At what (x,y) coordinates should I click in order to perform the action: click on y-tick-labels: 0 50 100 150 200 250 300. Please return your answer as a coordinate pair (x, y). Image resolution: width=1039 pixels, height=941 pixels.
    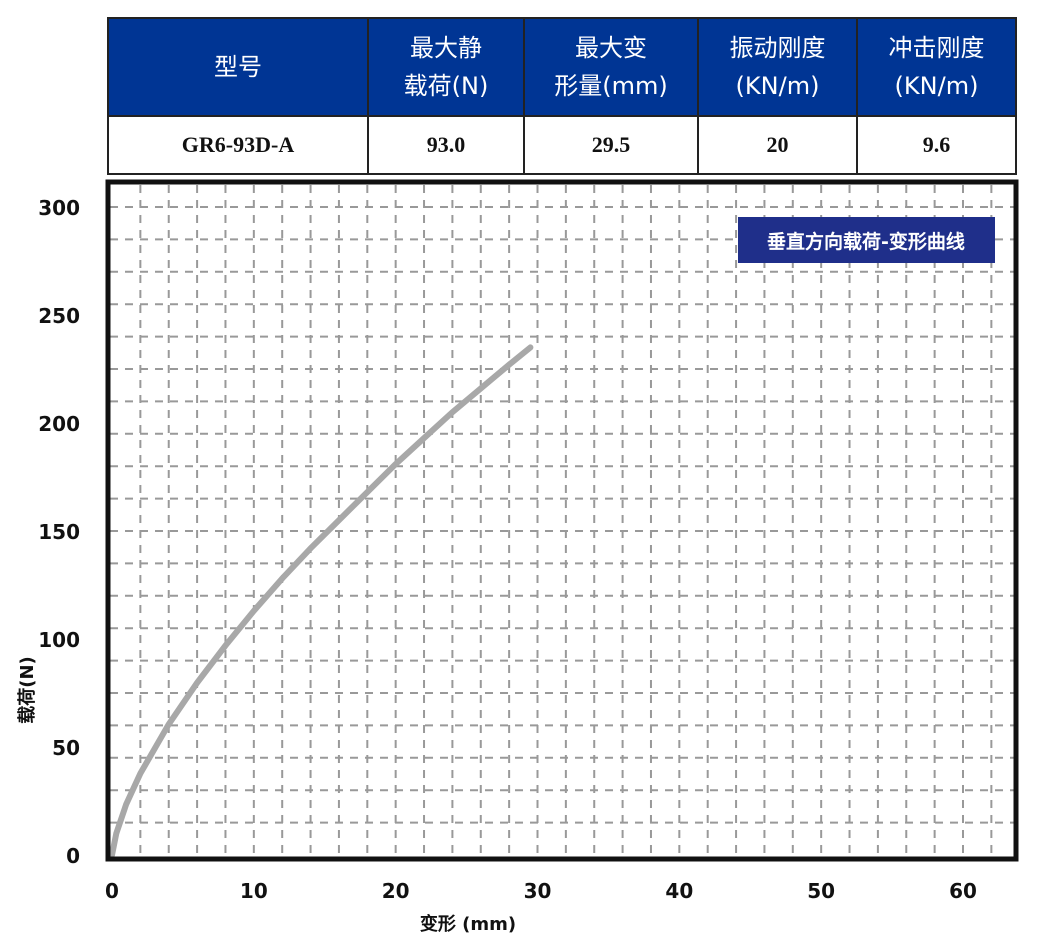
    Looking at the image, I should click on (59, 532).